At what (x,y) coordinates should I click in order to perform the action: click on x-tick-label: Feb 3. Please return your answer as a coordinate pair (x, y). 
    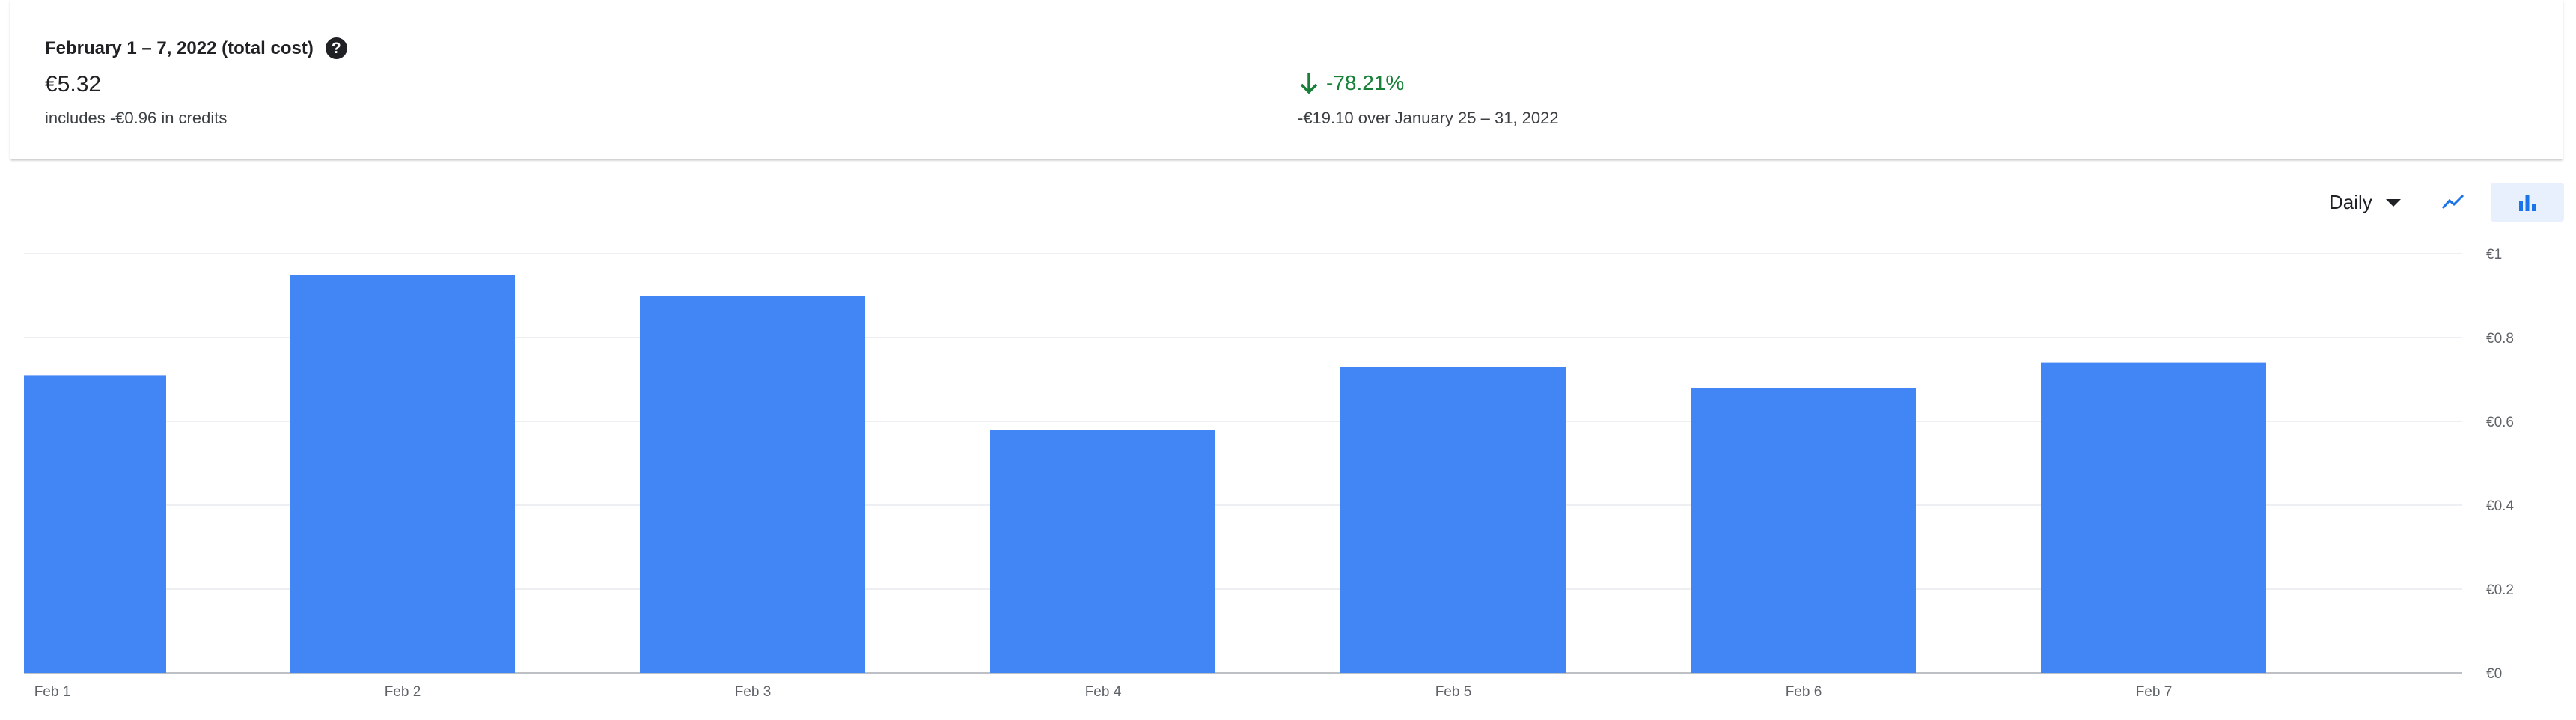
    Looking at the image, I should click on (753, 692).